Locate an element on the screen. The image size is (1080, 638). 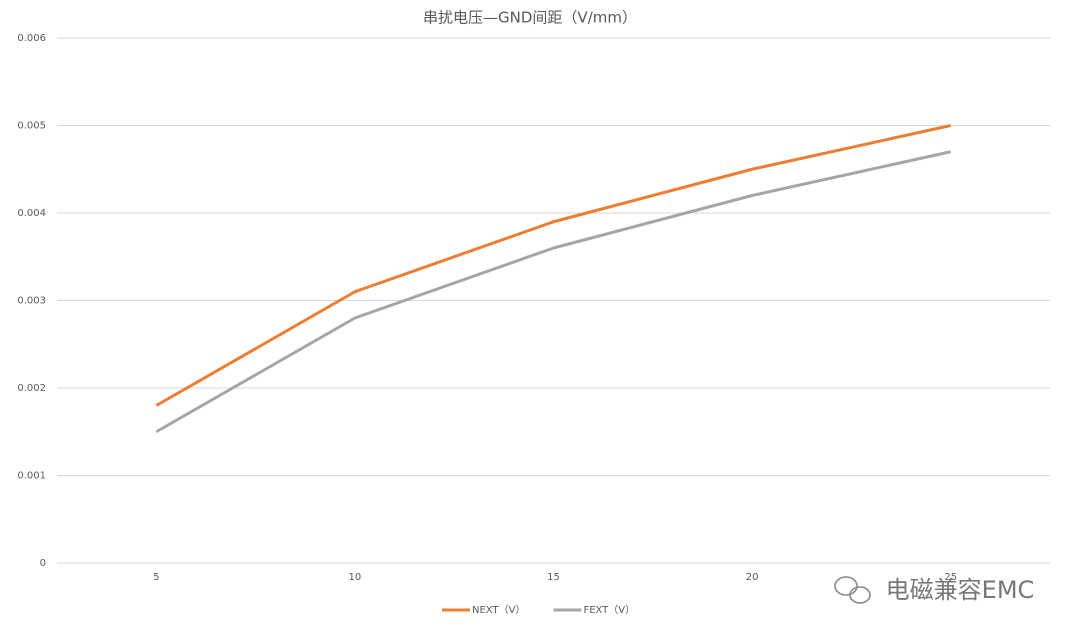
y-tick-label: 0.003 is located at coordinates (31, 301).